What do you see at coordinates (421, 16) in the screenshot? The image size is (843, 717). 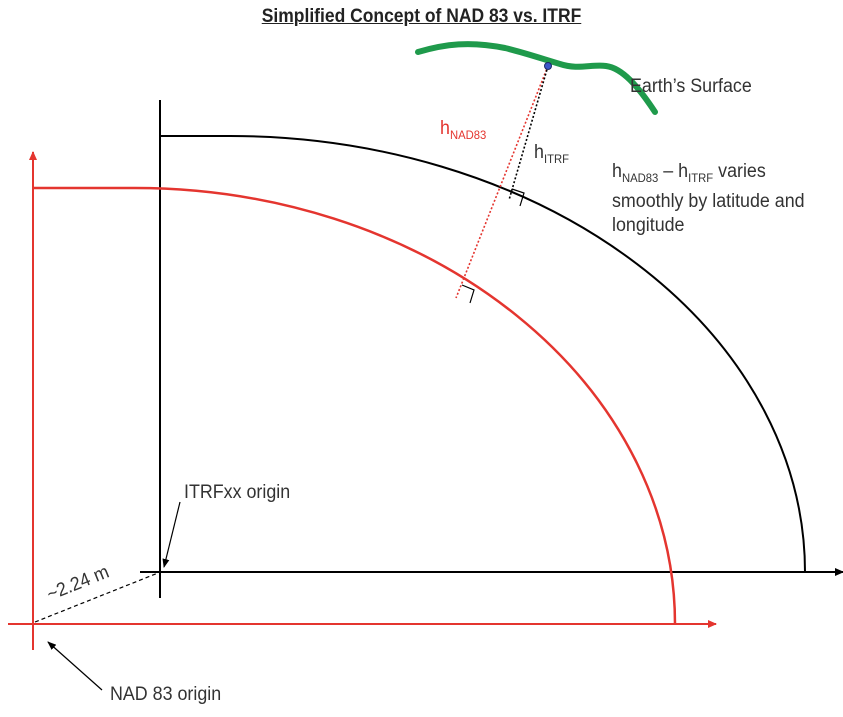 I see `page-title: Simplified Concept of NAD 83 vs. ITRF` at bounding box center [421, 16].